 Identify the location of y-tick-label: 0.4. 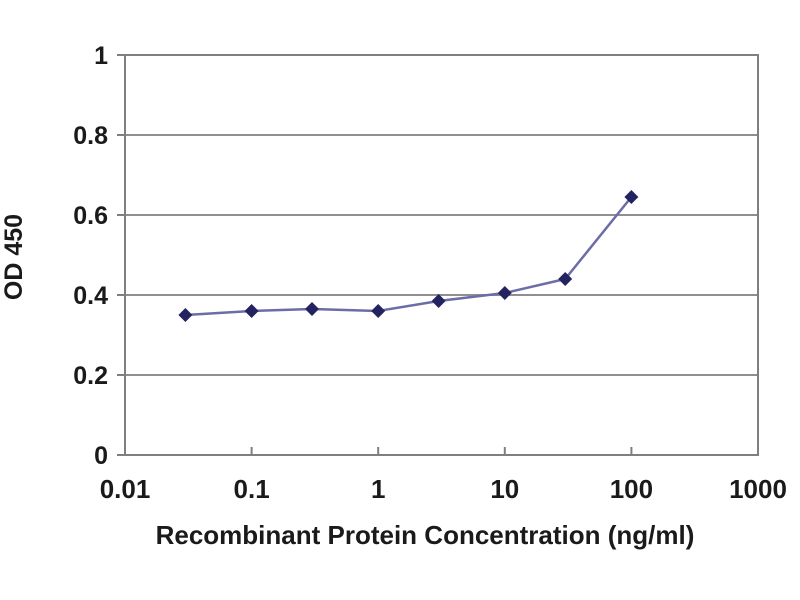
(90, 296).